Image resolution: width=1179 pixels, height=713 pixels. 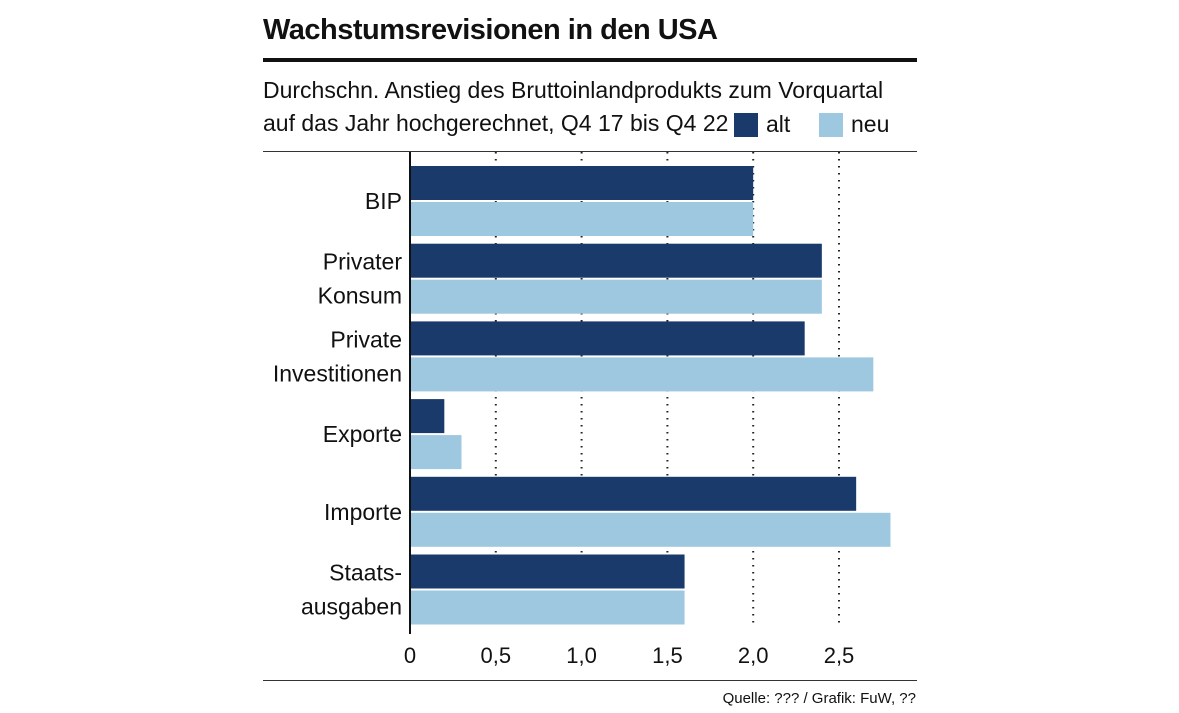 What do you see at coordinates (746, 124) in the screenshot?
I see `legend-swatch-alt` at bounding box center [746, 124].